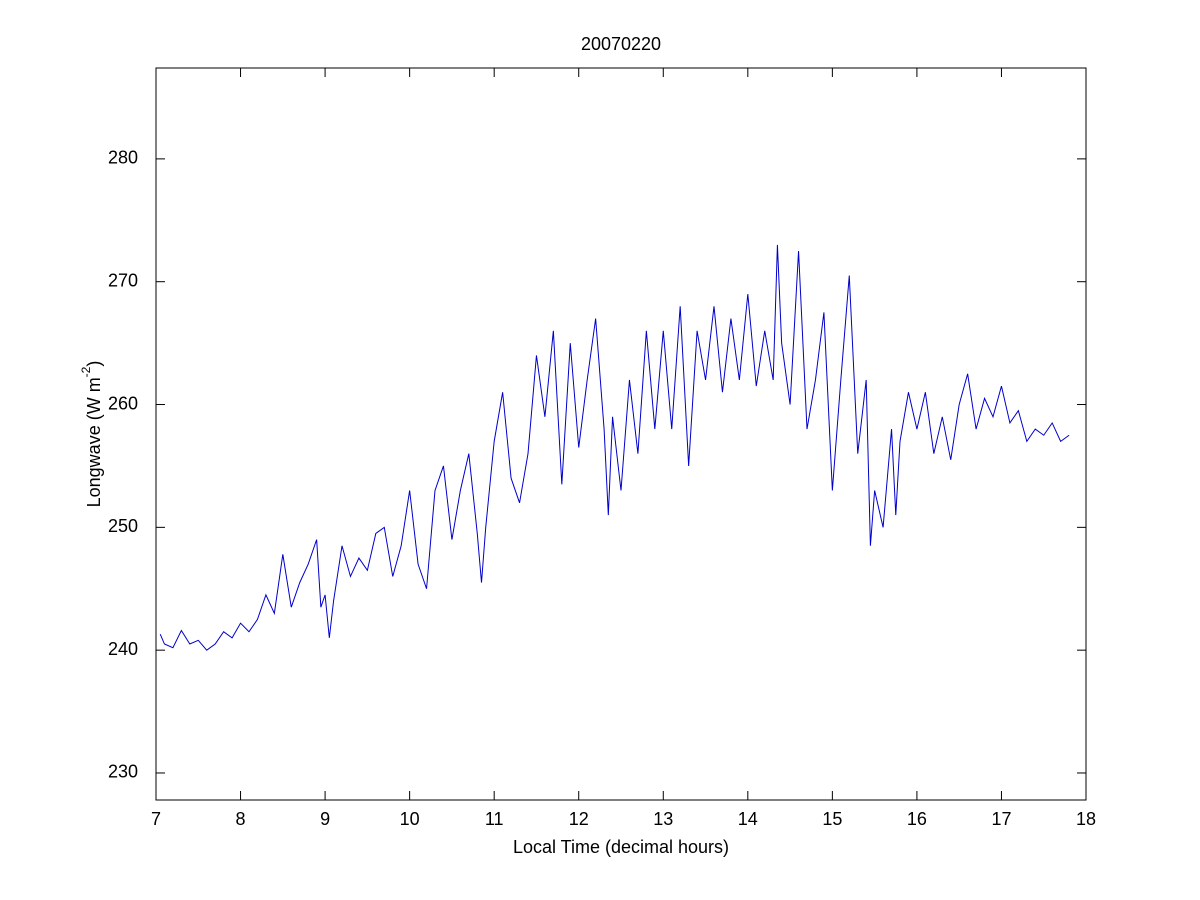  I want to click on x-tick-label: 11, so click(494, 819).